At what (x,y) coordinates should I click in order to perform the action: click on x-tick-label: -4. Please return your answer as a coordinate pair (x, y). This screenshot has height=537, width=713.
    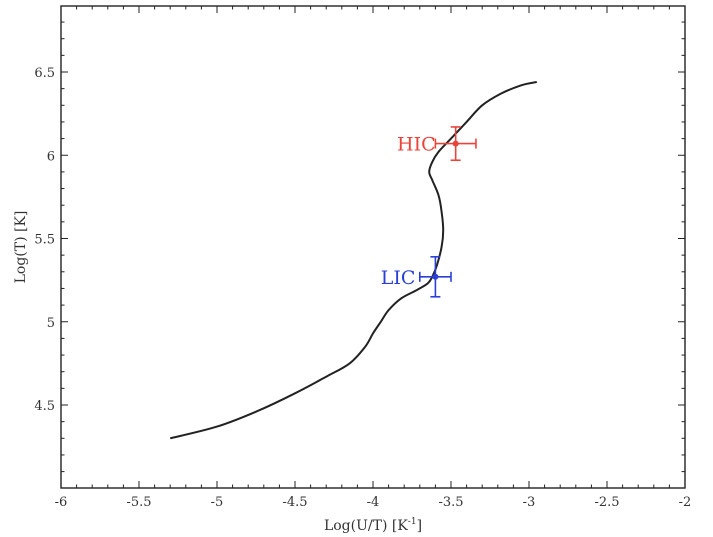
    Looking at the image, I should click on (373, 502).